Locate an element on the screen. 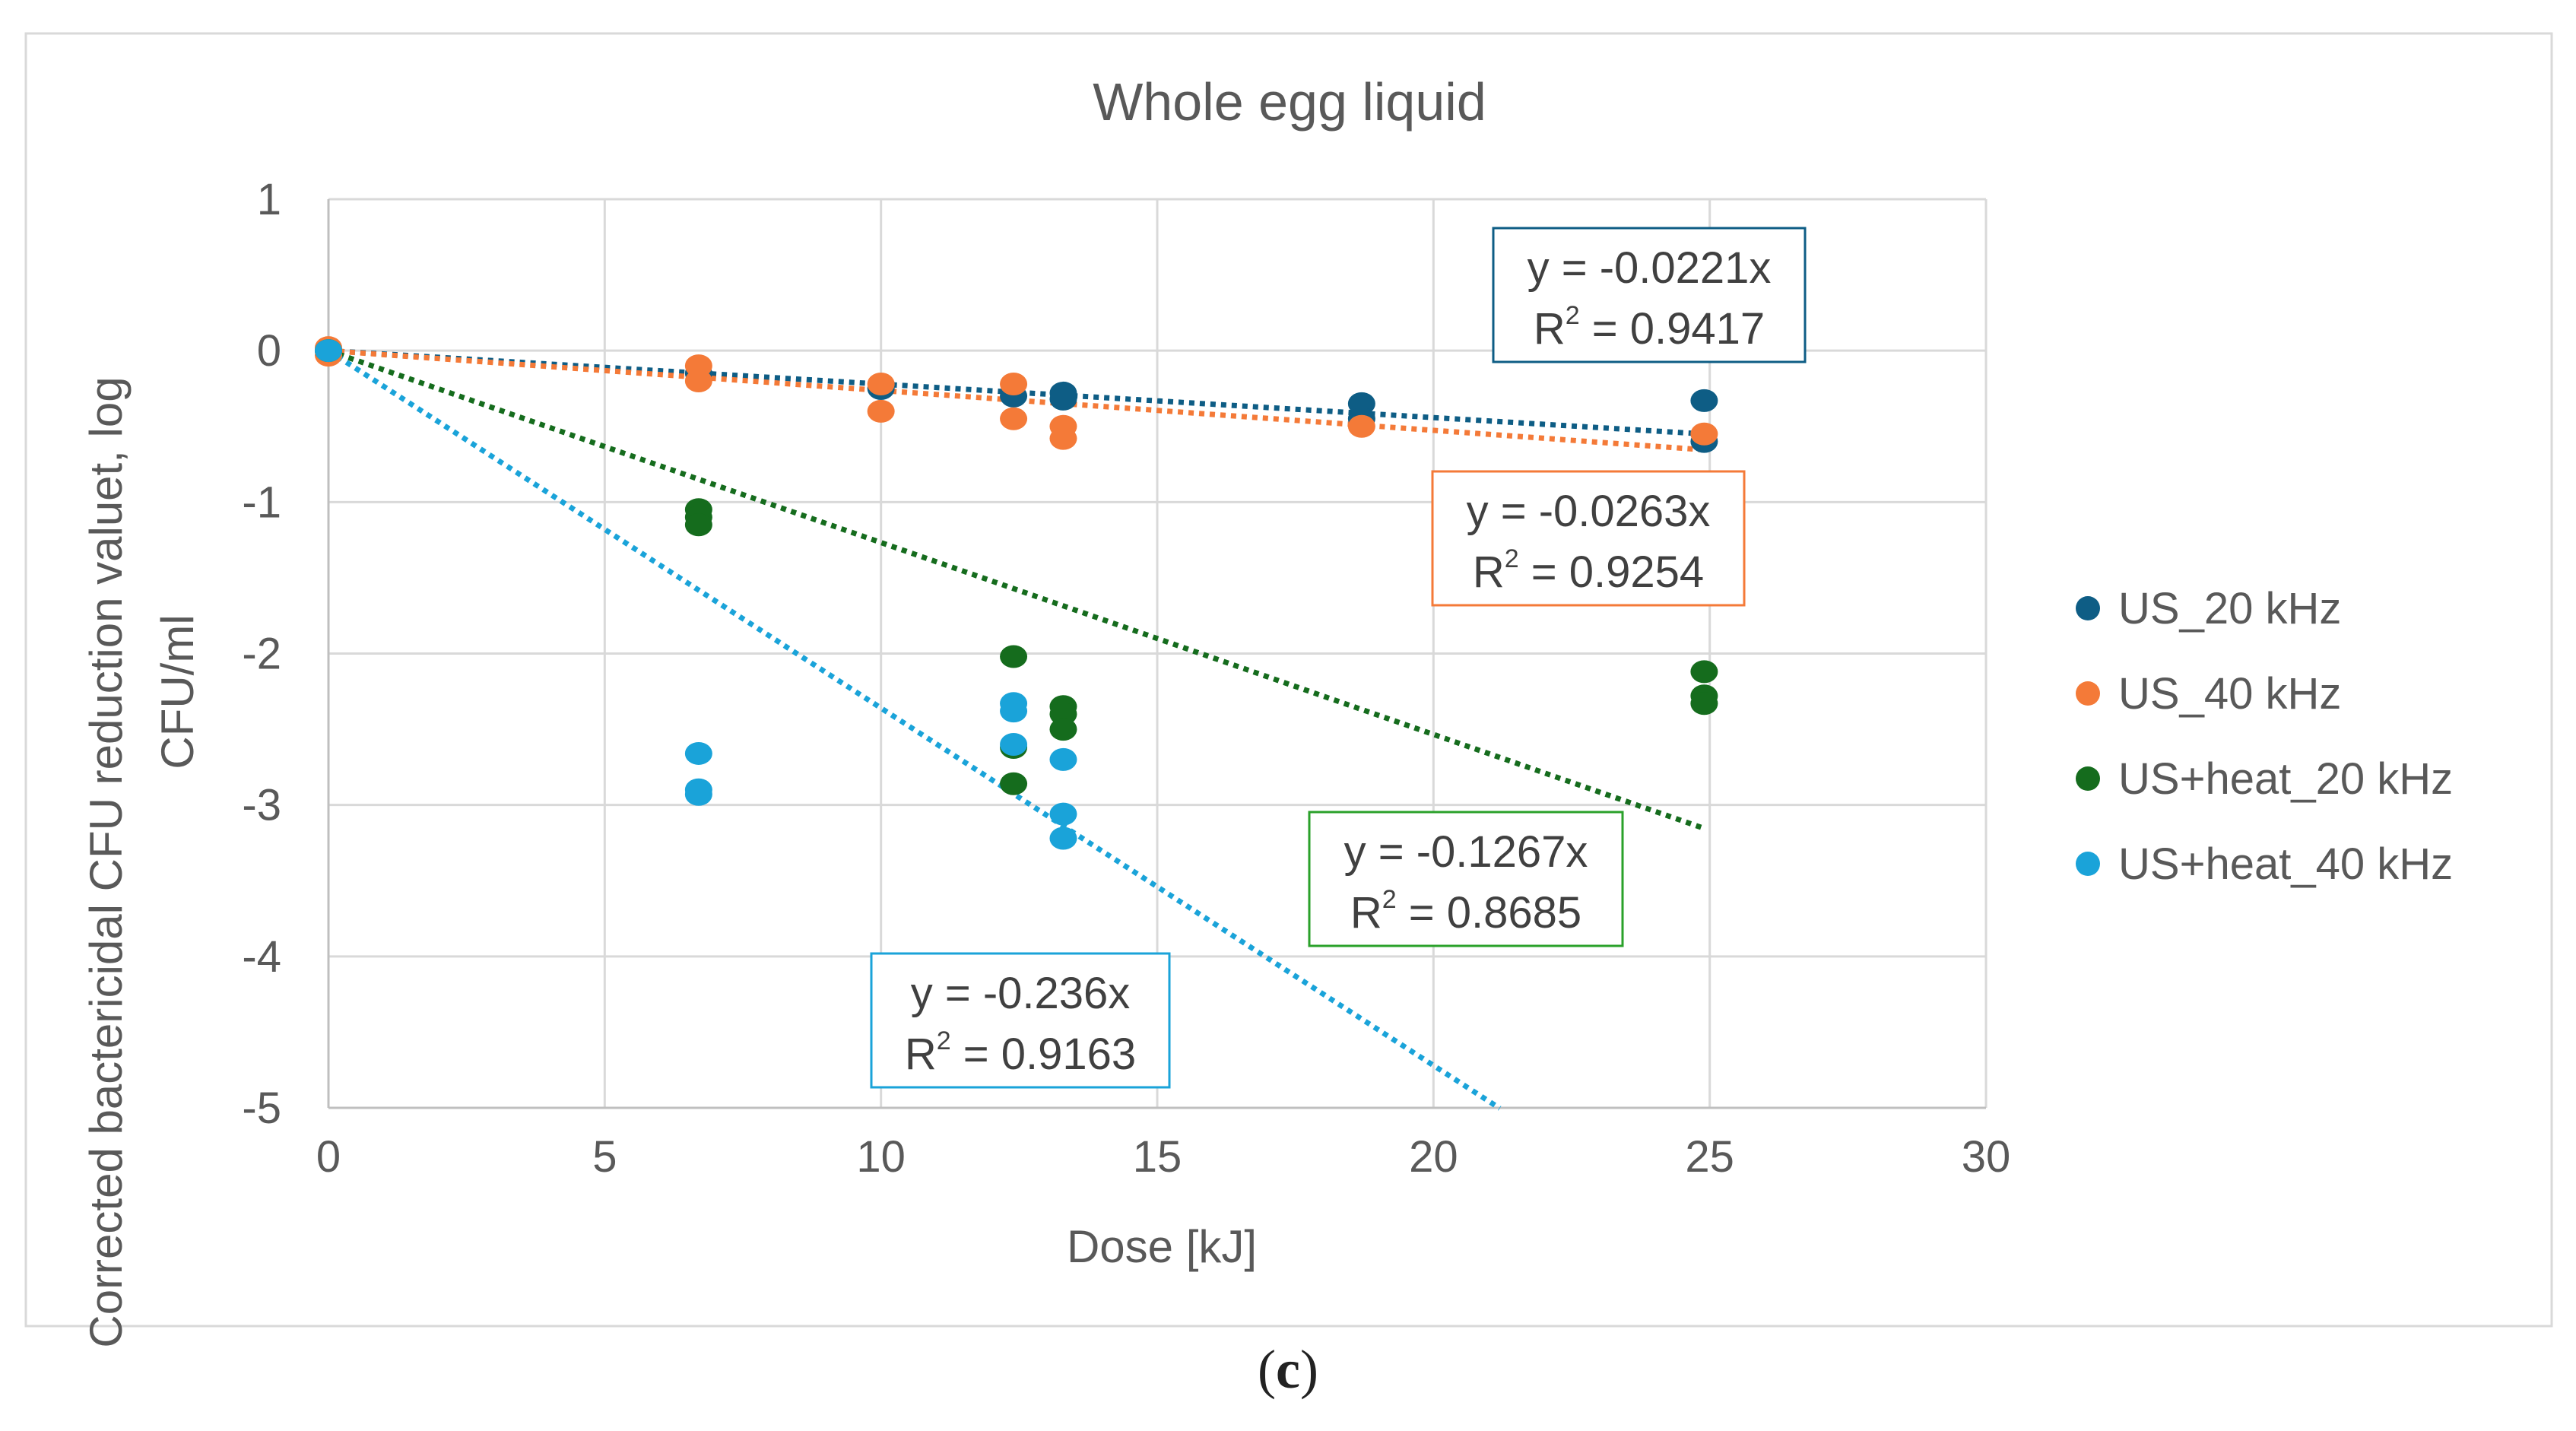 The height and width of the screenshot is (1431, 2576). r-squared-value: 0.9163 is located at coordinates (1068, 1054).